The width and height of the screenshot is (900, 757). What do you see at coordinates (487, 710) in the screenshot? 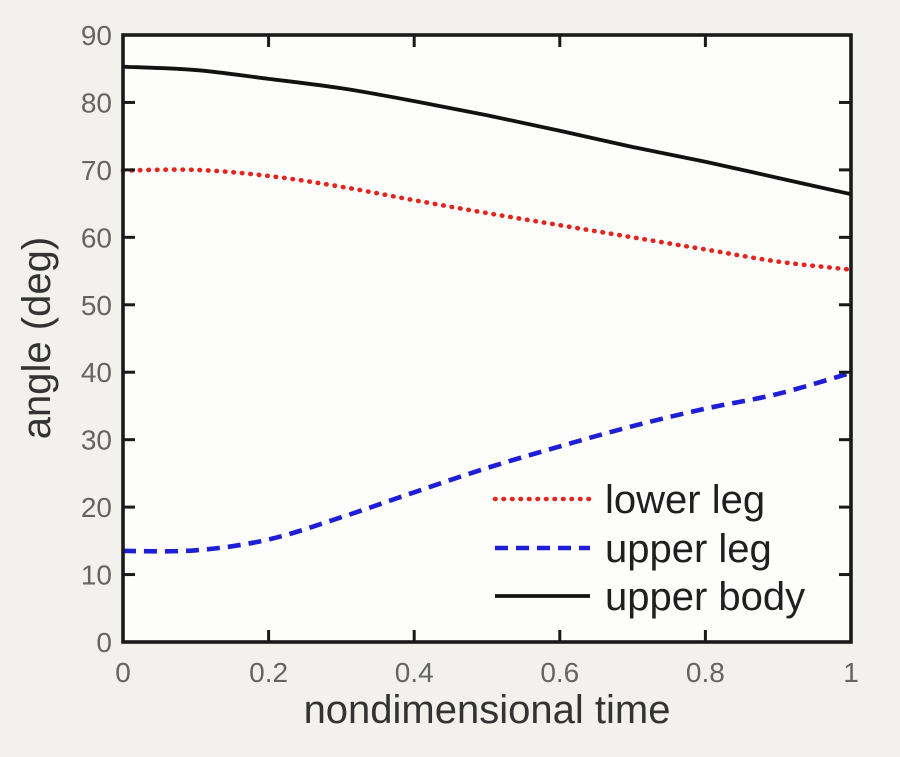
I see `x-axis-label: nondimensional time` at bounding box center [487, 710].